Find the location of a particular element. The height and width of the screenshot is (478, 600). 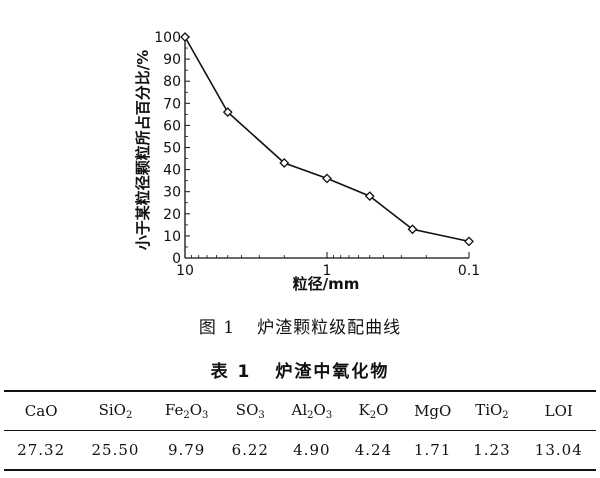

formula-text: CaO is located at coordinates (41, 411).